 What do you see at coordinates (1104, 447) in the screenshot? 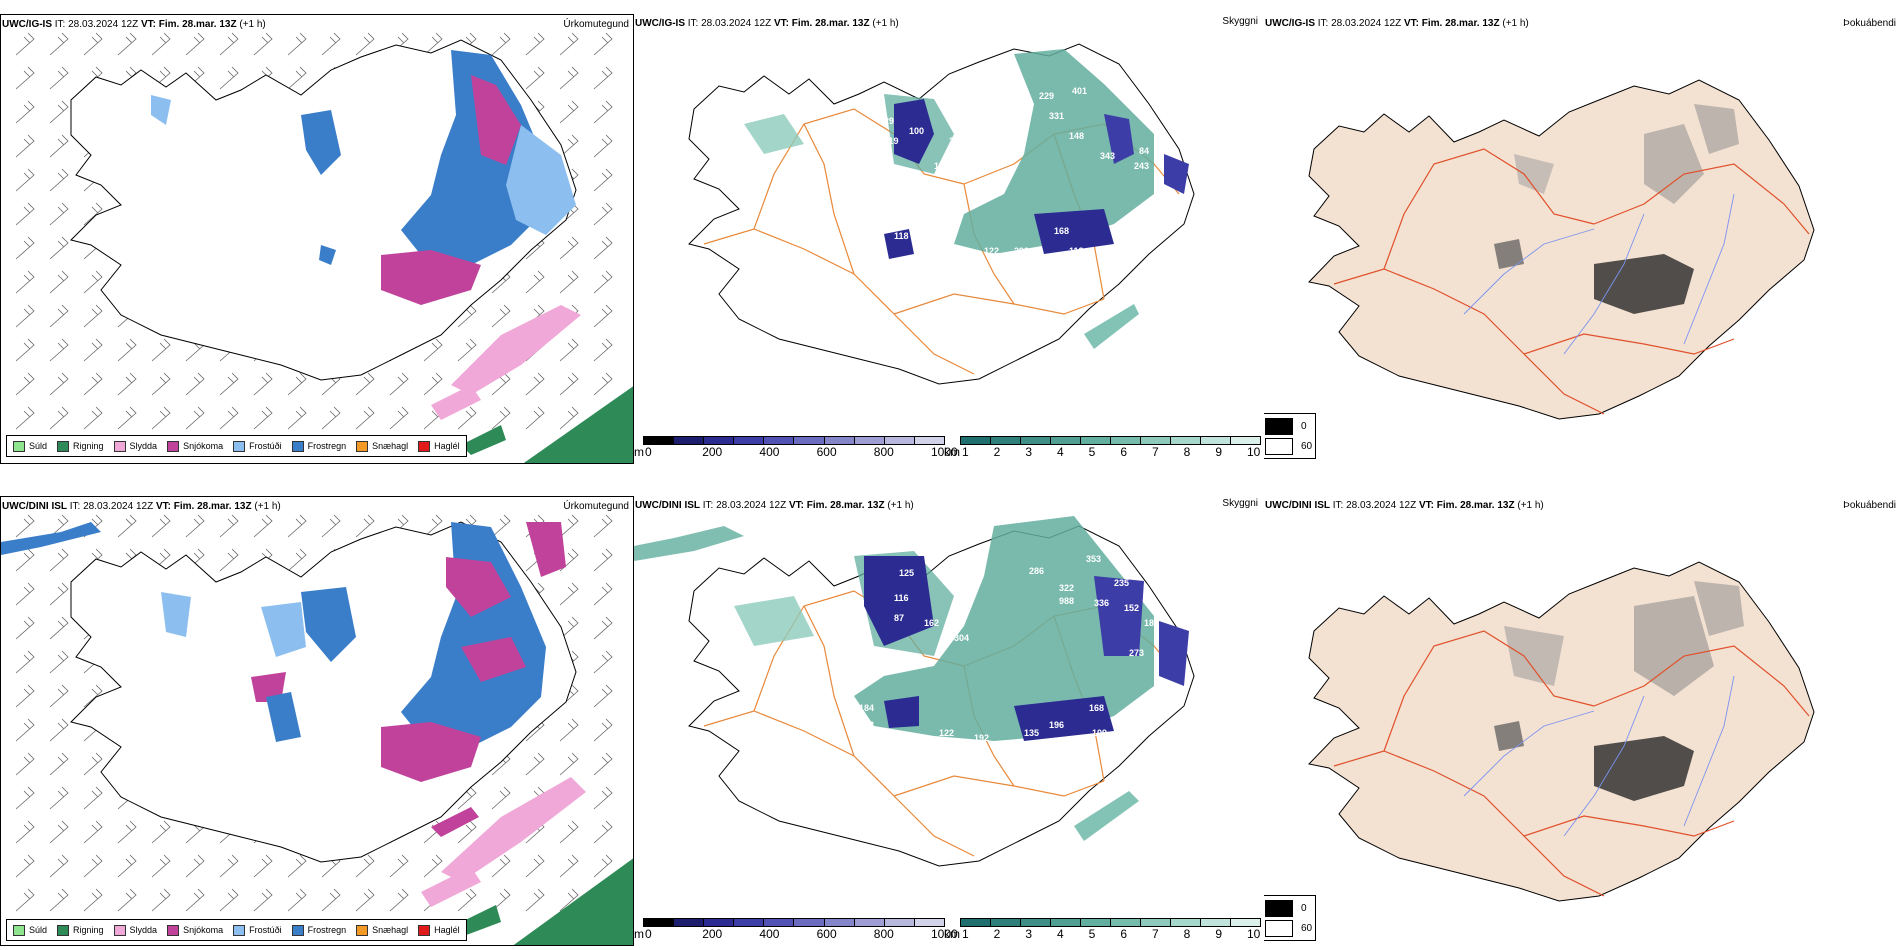
I see `visibility-colorbar: km 1 2 3 4 5 6 7 8 9 10` at bounding box center [1104, 447].